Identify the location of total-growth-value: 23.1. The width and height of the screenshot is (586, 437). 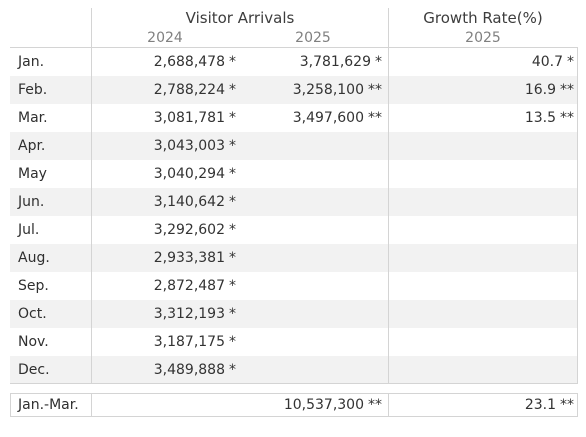
(540, 405).